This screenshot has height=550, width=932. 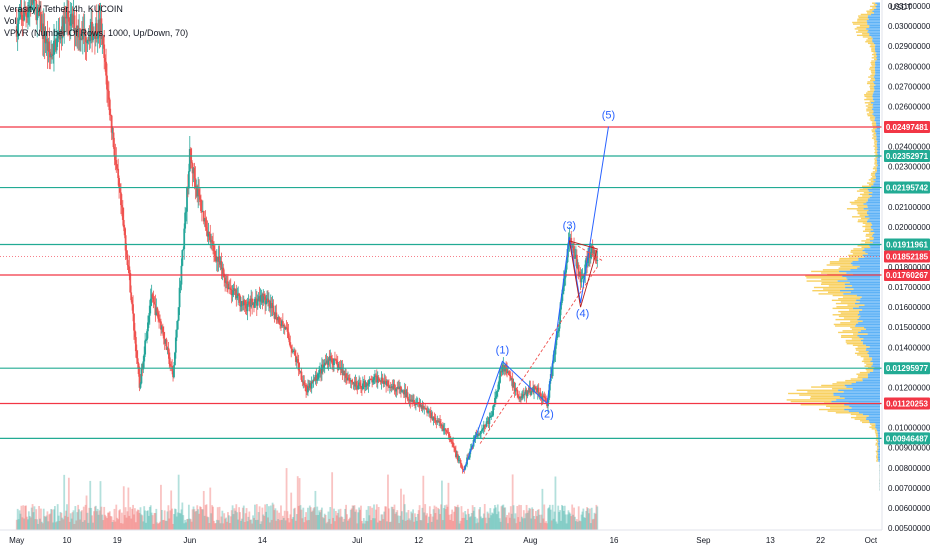 What do you see at coordinates (909, 347) in the screenshot?
I see `y-tick-label: 0.01400000` at bounding box center [909, 347].